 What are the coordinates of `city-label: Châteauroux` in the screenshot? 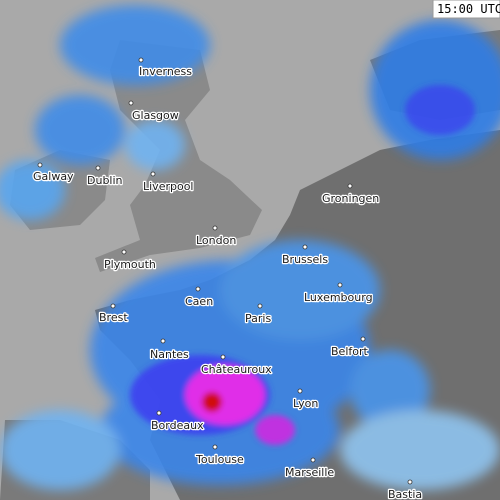 It's located at (236, 369).